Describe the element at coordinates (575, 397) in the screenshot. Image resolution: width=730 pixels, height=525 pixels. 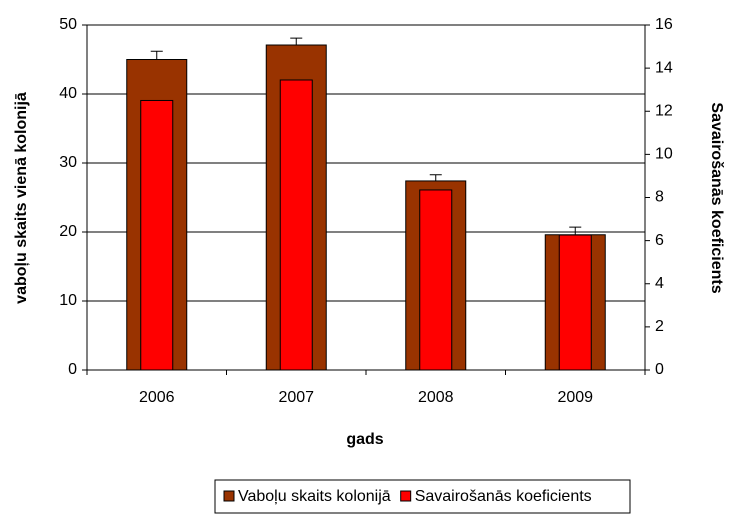
I see `x-tick-label: 2009` at that location.